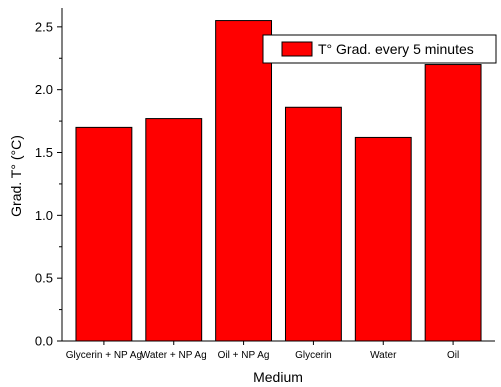 This screenshot has width=501, height=387. Describe the element at coordinates (396, 49) in the screenshot. I see `legend-label: T° Grad. every 5 minutes` at that location.